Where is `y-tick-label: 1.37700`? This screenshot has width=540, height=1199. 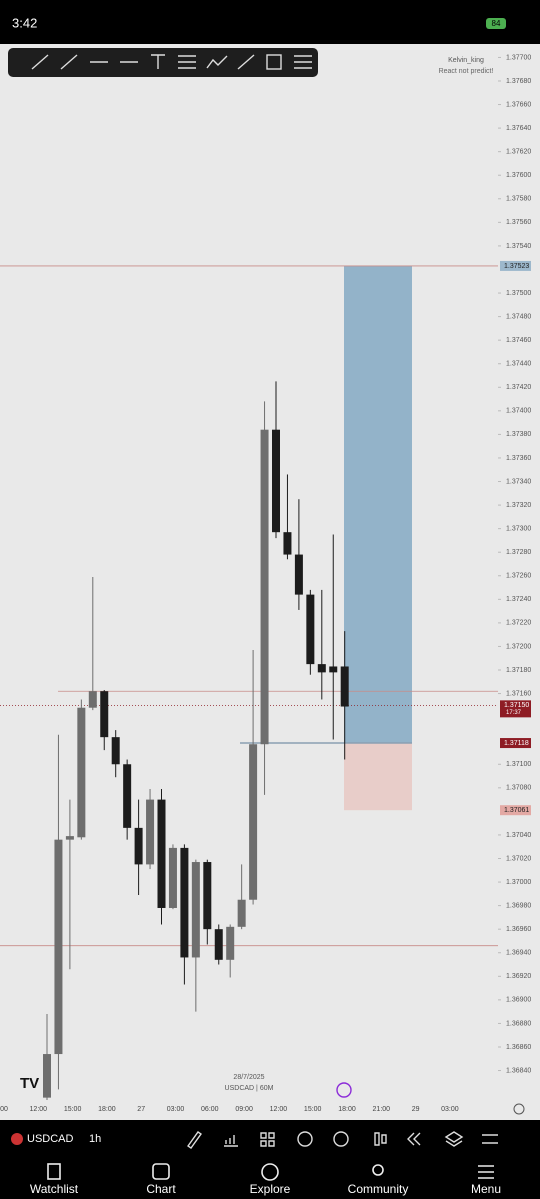 y-tick-label: 1.37700 is located at coordinates (518, 57).